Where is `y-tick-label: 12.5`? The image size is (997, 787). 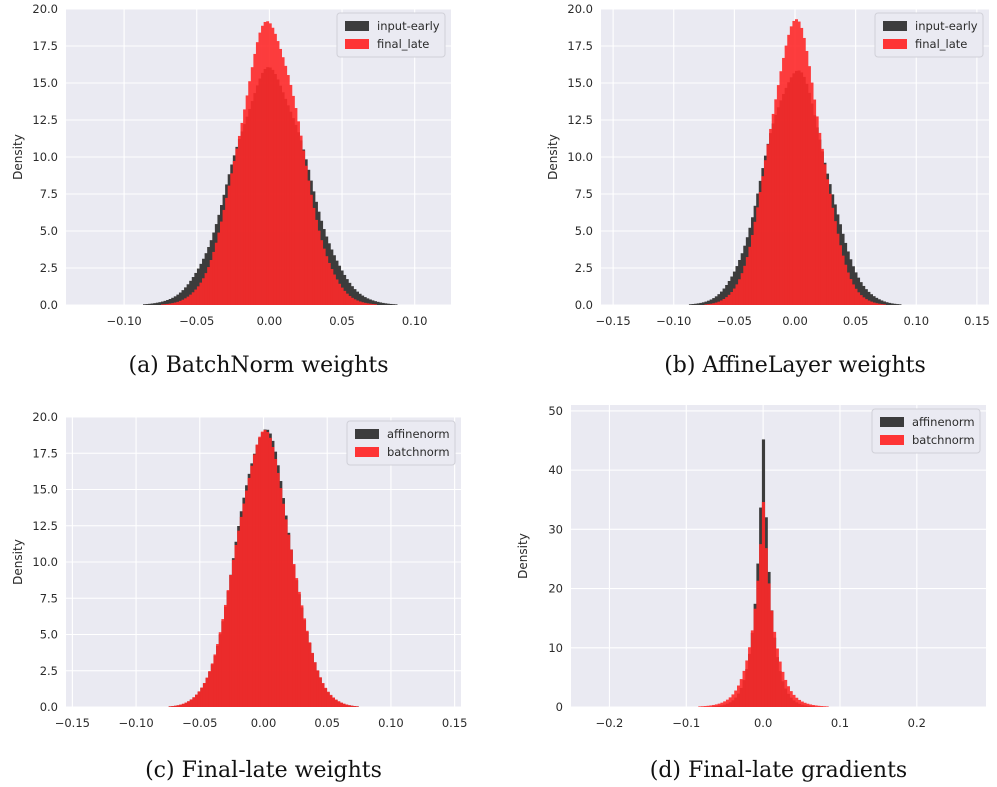 y-tick-label: 12.5 is located at coordinates (45, 120).